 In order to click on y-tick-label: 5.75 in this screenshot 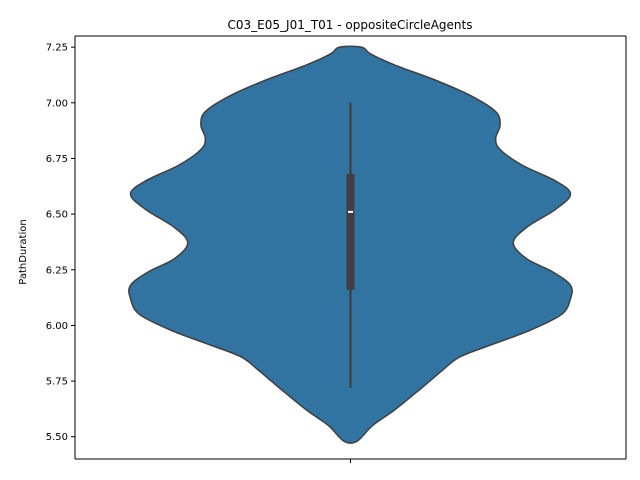, I will do `click(57, 382)`.